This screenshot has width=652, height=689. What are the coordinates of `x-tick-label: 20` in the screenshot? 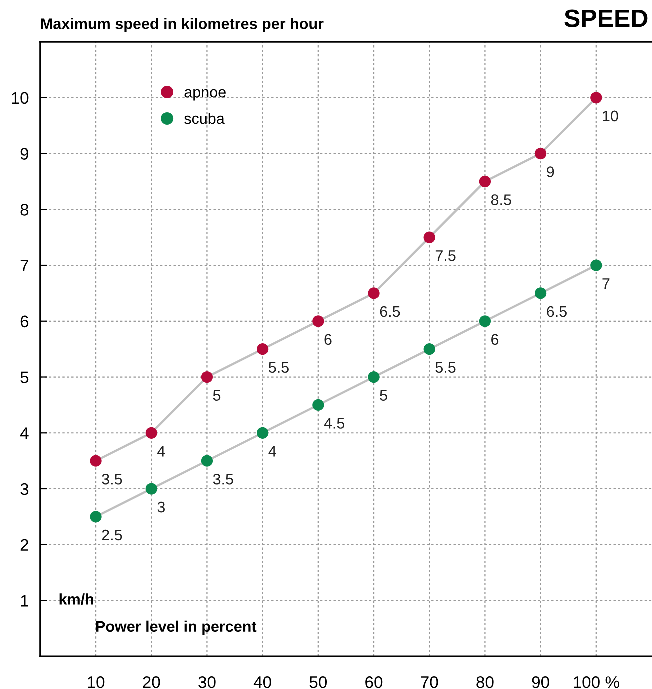 It's located at (151, 682).